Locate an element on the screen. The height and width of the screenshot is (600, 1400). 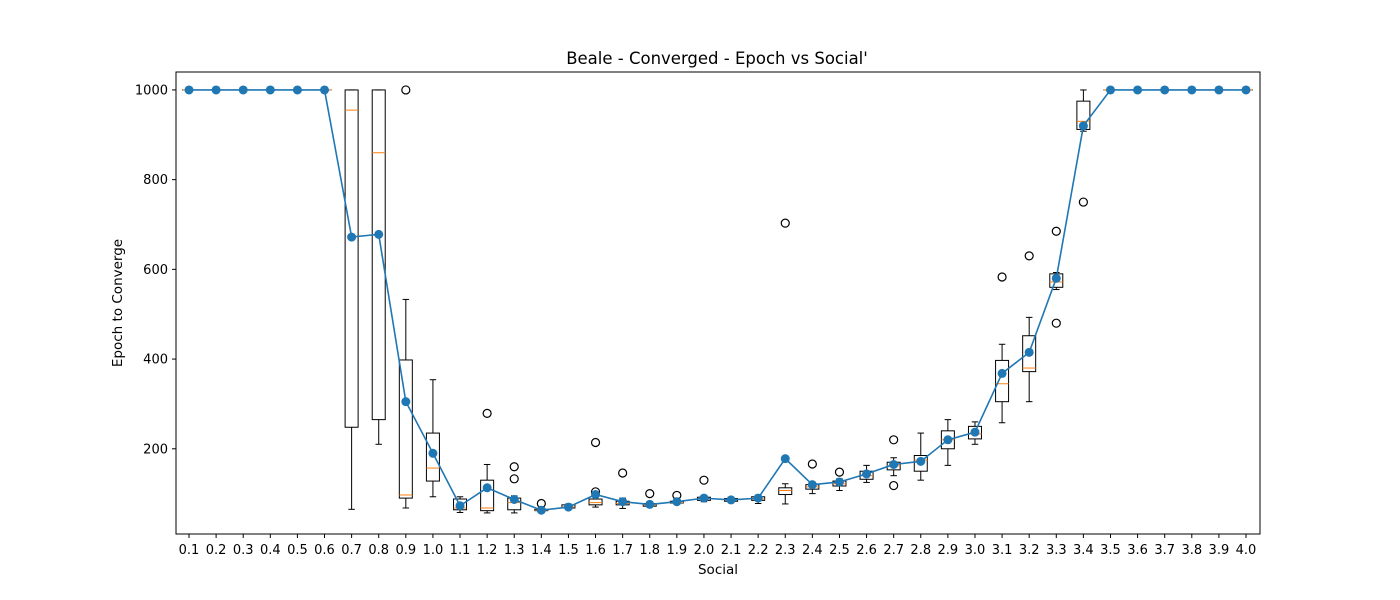
x-tick-label: 3.8 is located at coordinates (1191, 550).